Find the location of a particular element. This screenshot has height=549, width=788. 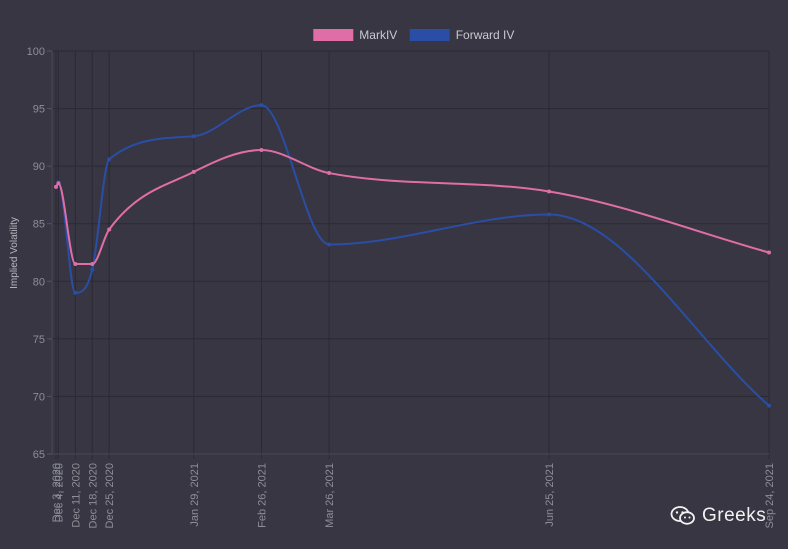

y-tick-label: 90 is located at coordinates (39, 167).